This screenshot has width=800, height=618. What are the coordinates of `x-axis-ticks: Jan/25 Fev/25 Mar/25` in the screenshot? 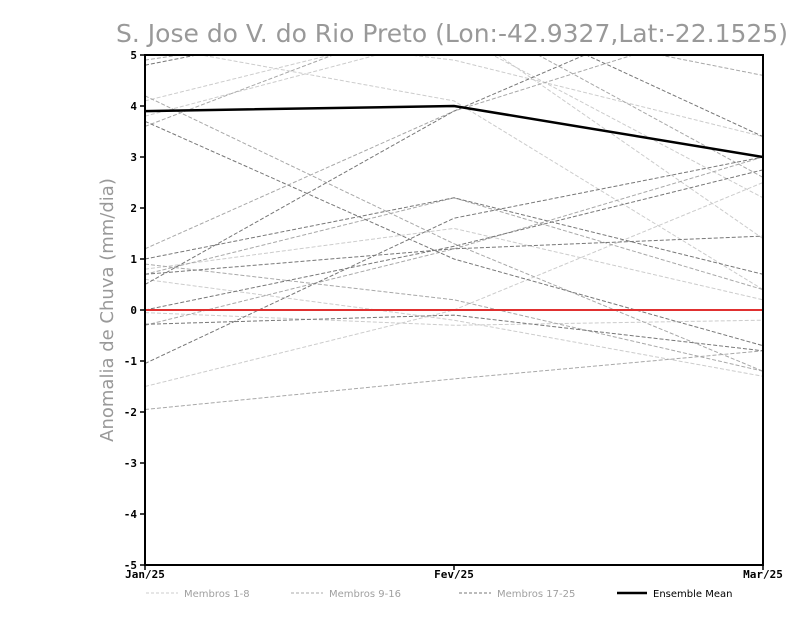 It's located at (454, 573).